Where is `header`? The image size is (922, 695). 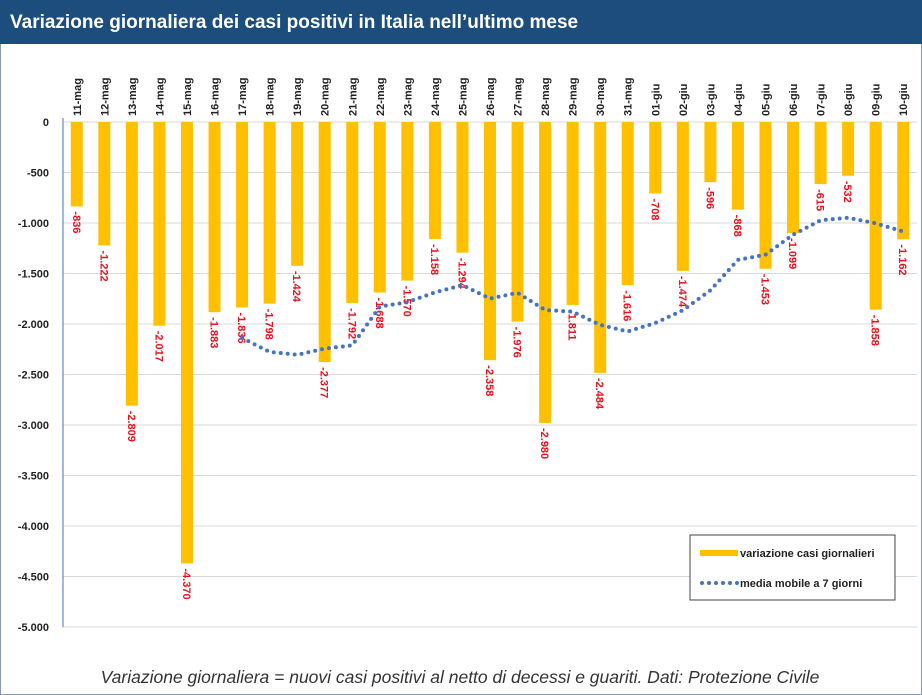 header is located at coordinates (461, 22).